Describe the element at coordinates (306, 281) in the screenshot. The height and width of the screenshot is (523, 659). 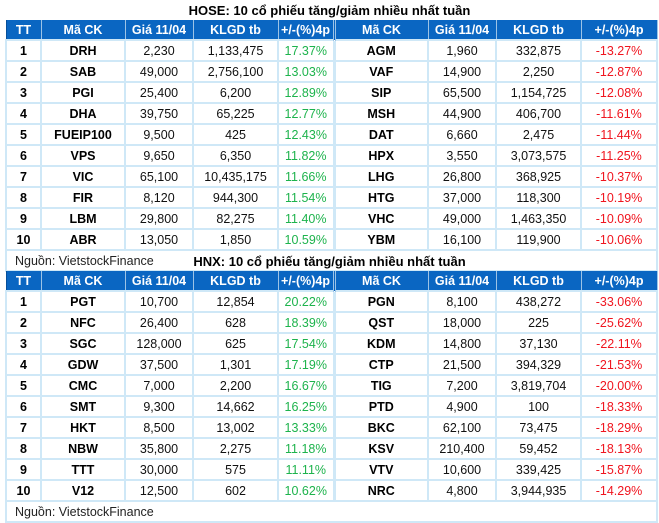
I see `header-up-change: +/-(%)4p` at that location.